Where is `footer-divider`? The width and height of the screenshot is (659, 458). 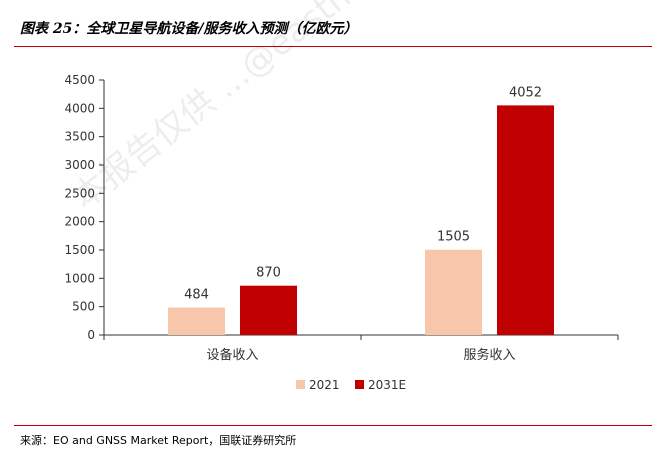 footer-divider is located at coordinates (333, 425).